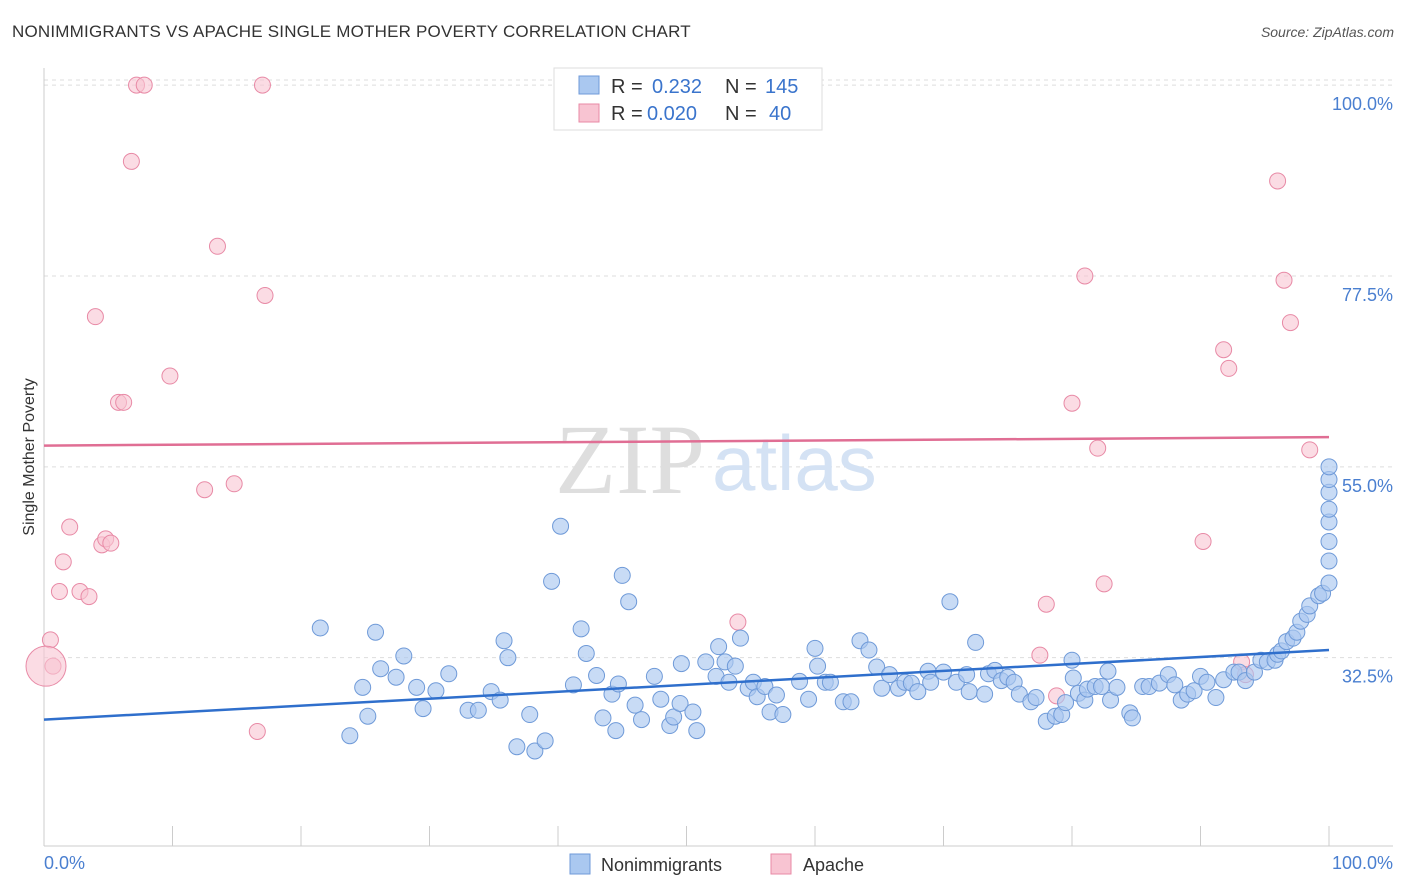 The image size is (1406, 892). I want to click on top-legend: R = 0.232 N = 145 R = 0.020 N = 40, so click(688, 99).